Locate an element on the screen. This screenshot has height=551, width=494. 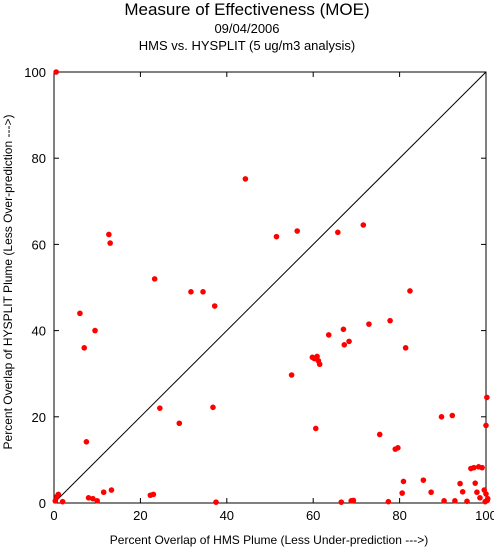
x-tick-label: 100 is located at coordinates (484, 515).